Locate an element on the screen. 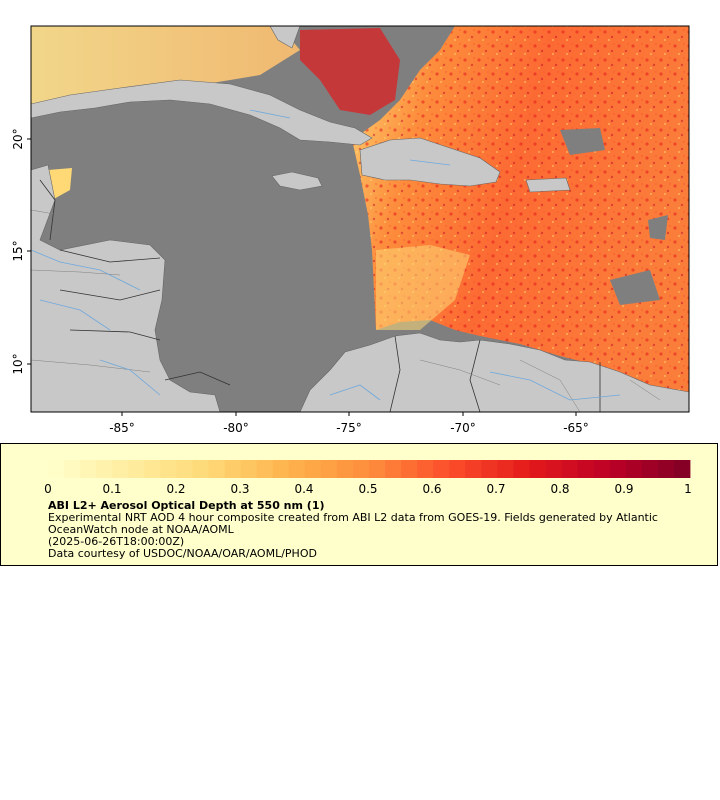  aod-field-northwest is located at coordinates (165, 65).